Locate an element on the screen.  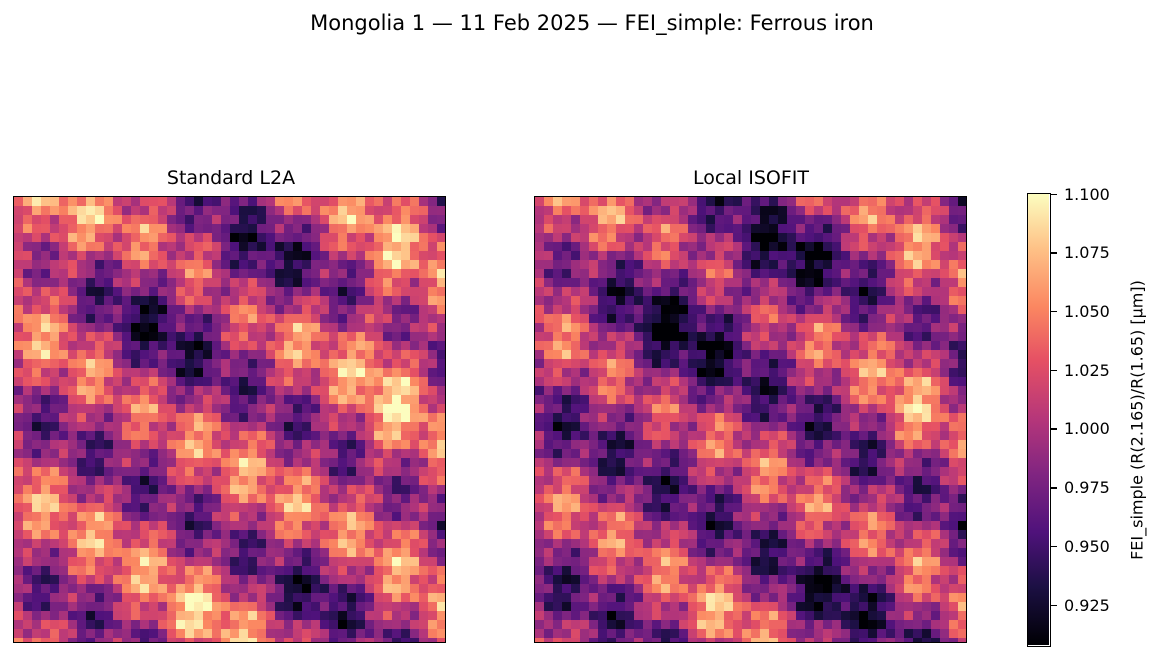
colorbar-tick-label: 0.975 is located at coordinates (1087, 488).